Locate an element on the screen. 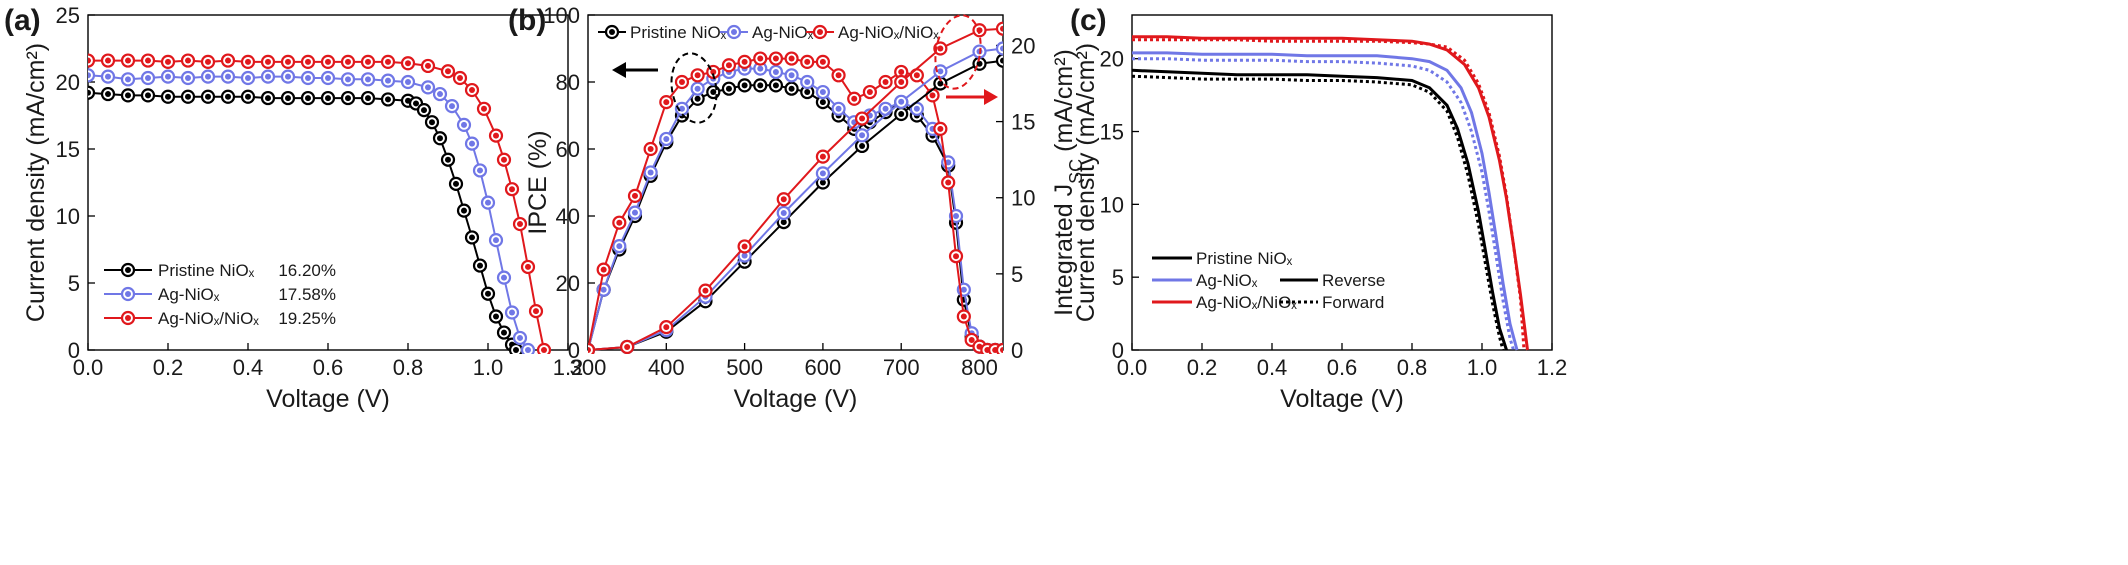  right-axis-arrow-head is located at coordinates (991, 97).